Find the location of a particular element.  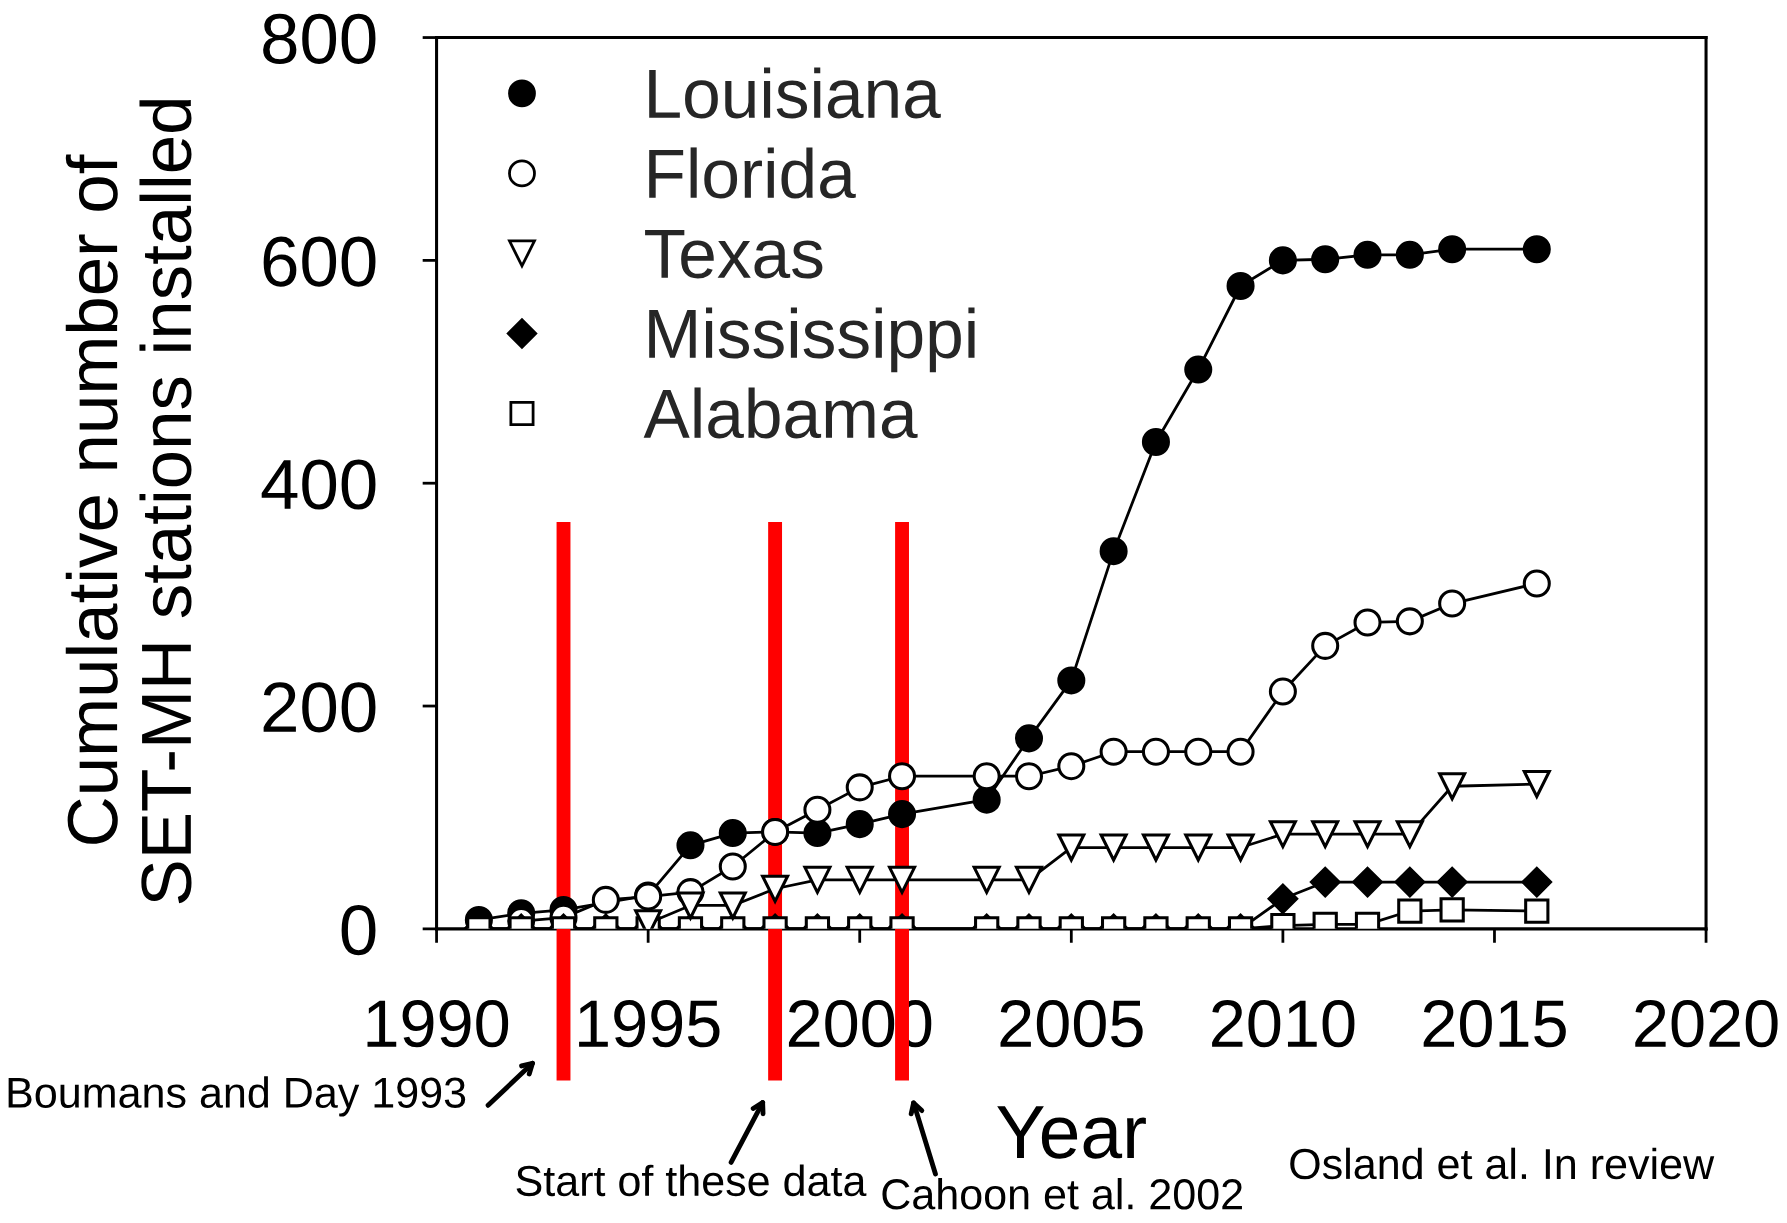

ref-line-label: Boumans and Day 1993 is located at coordinates (237, 1096).